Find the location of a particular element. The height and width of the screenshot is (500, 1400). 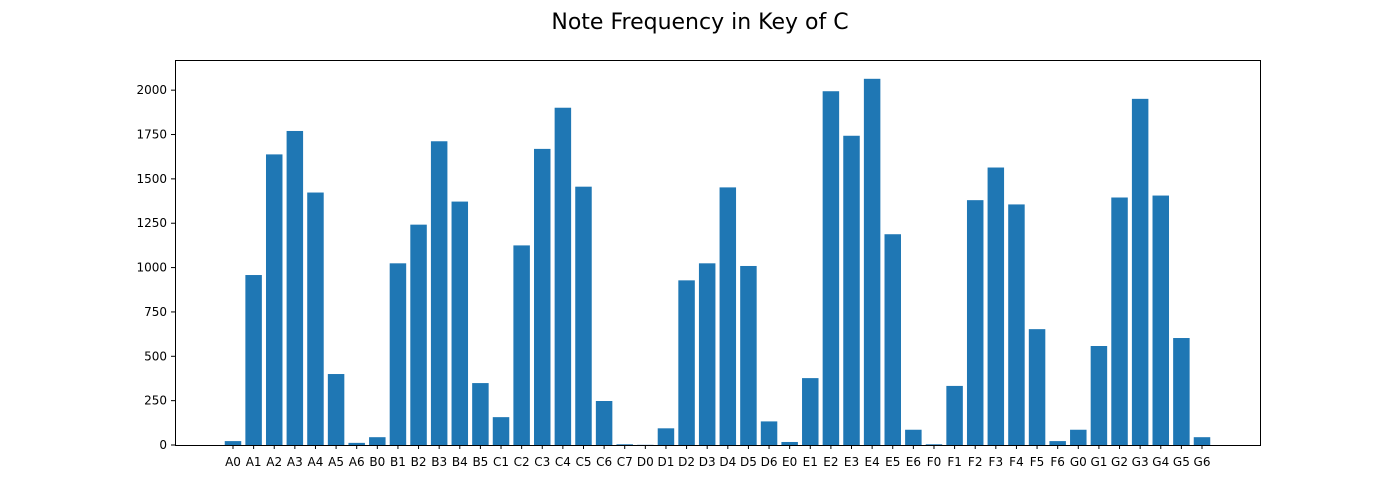

x-tick-label-D4: D4 is located at coordinates (727, 462).